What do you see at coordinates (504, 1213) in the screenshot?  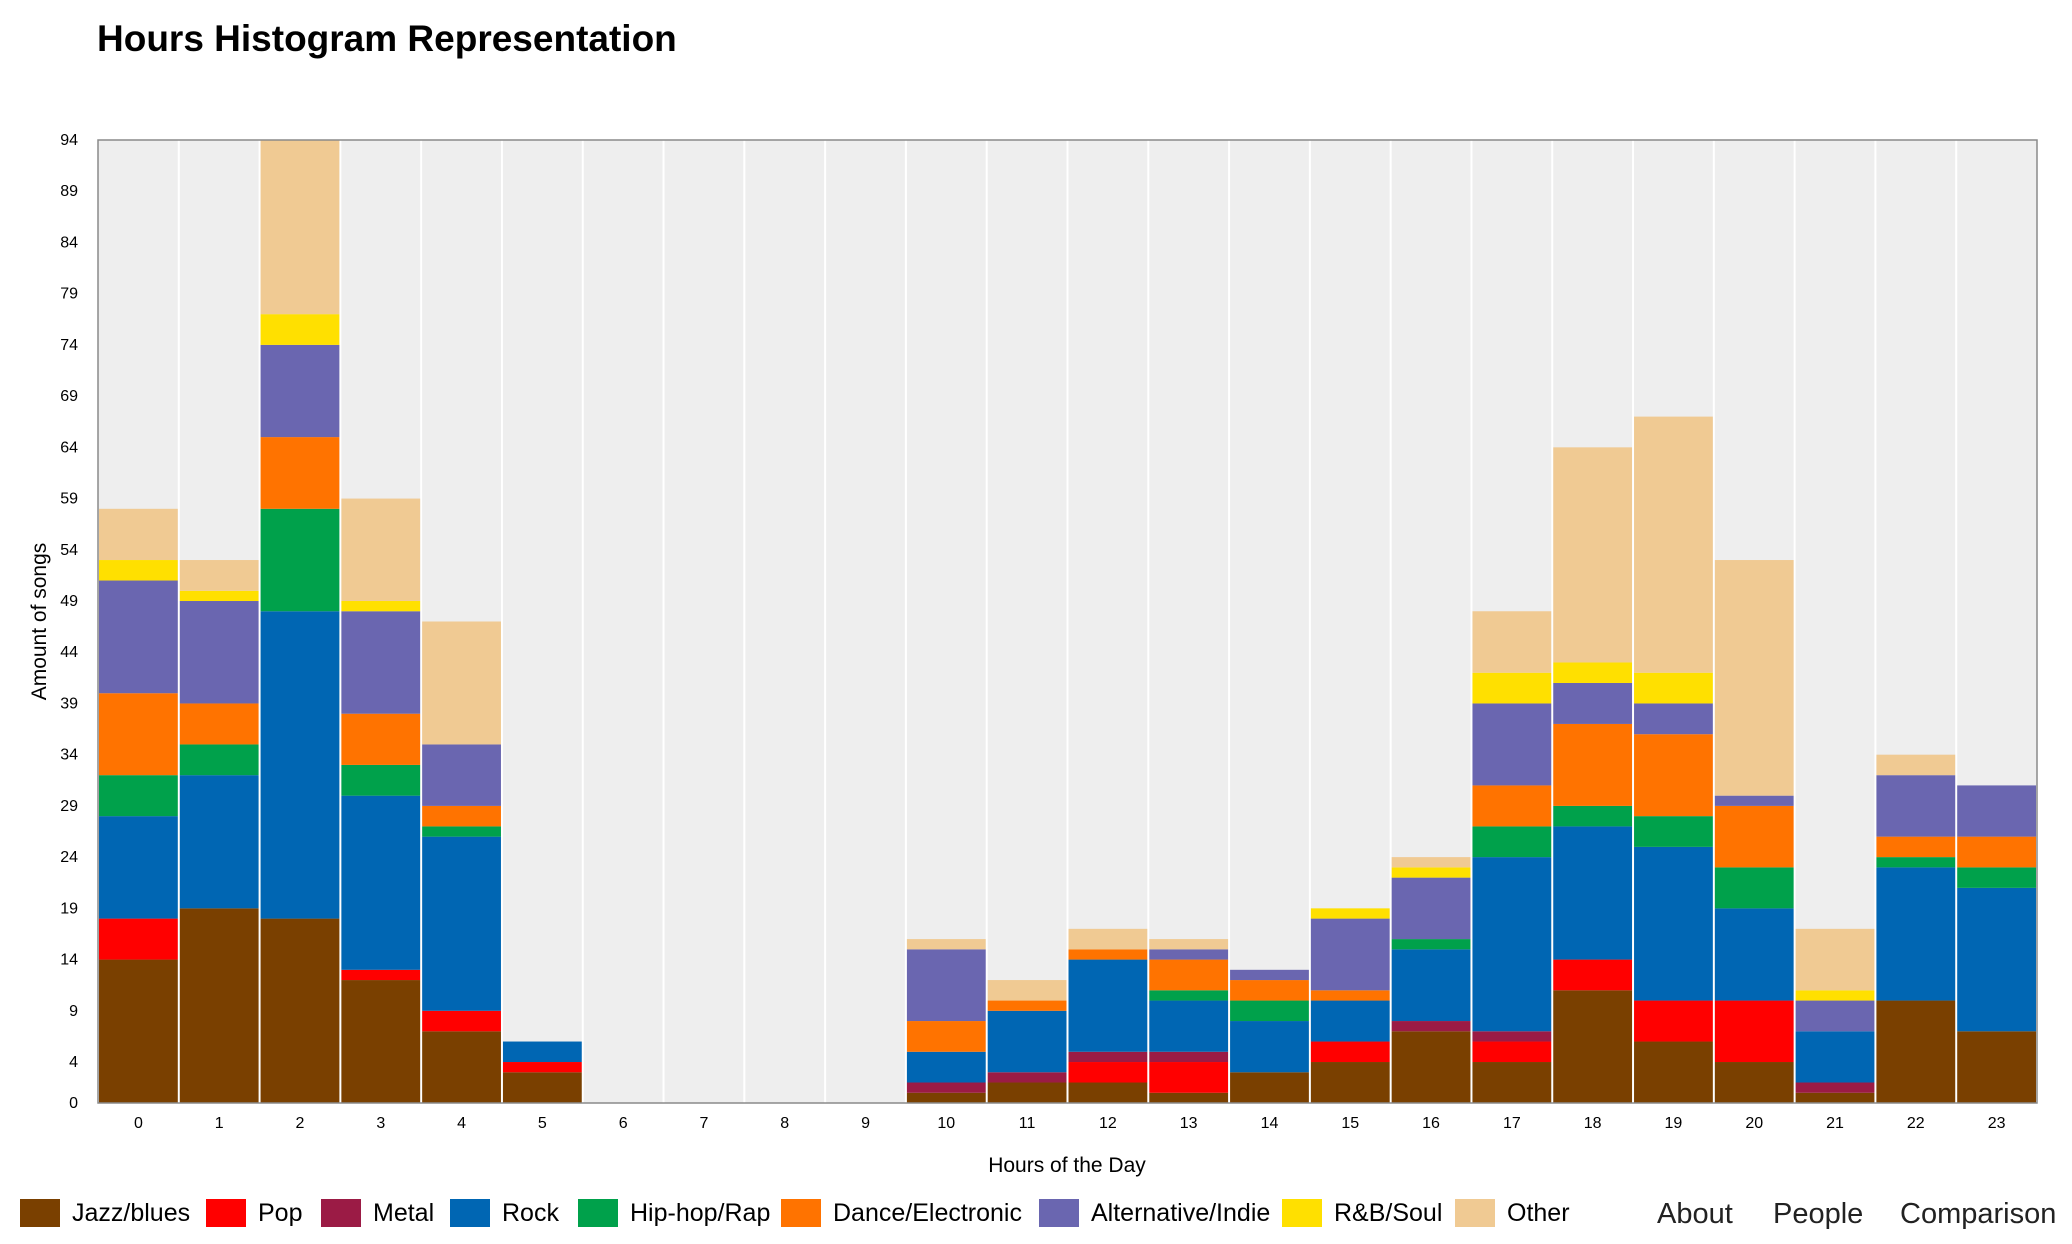 I see `legend-item: Rock` at bounding box center [504, 1213].